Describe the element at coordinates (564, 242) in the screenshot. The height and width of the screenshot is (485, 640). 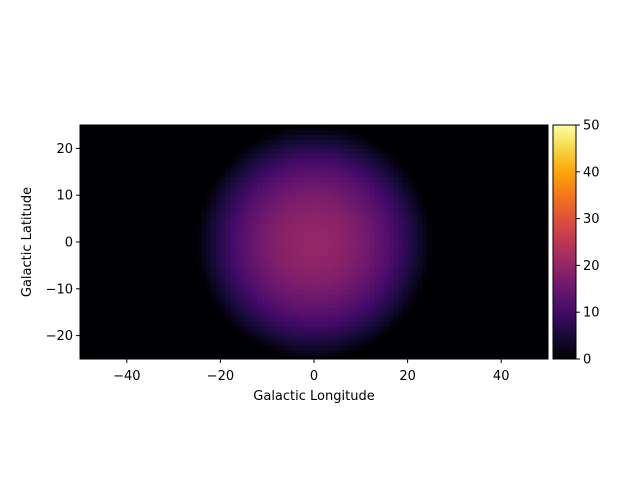
I see `colorbar-frame` at that location.